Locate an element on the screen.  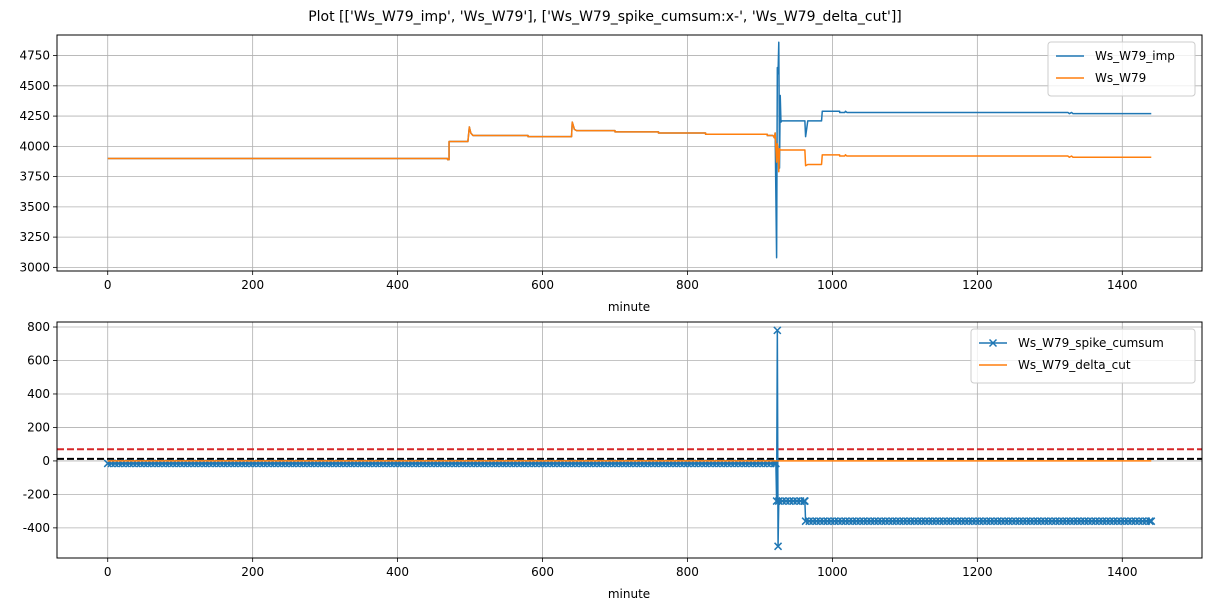
y-tick-label: 4250 is located at coordinates (34, 116).